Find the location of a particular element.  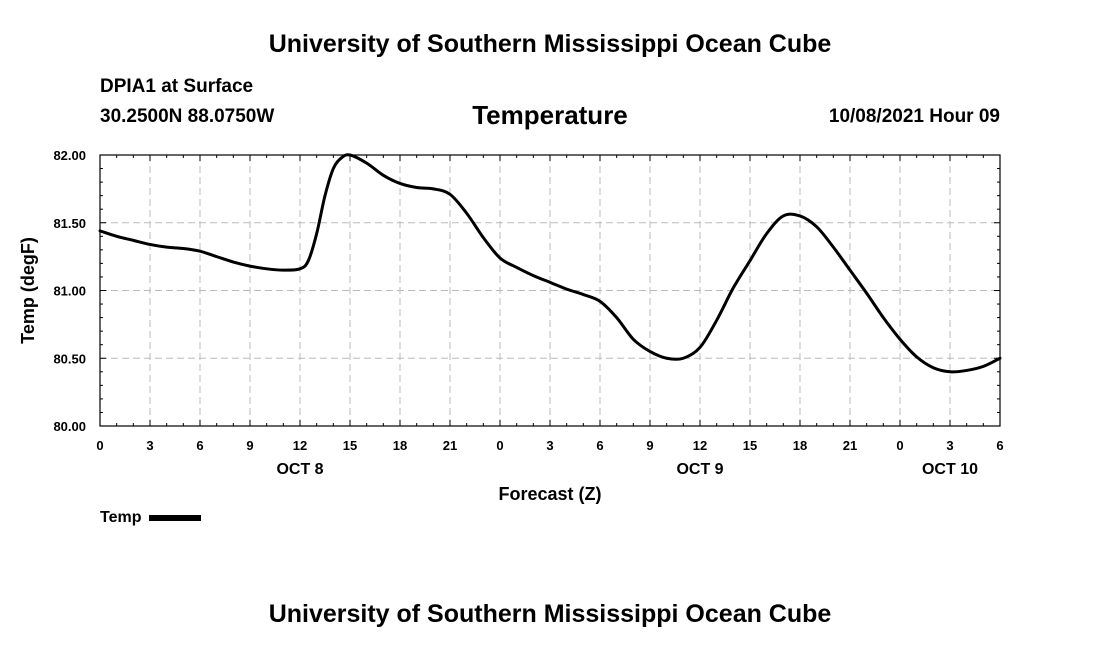

x-tick-label-0: 0 is located at coordinates (99, 445).